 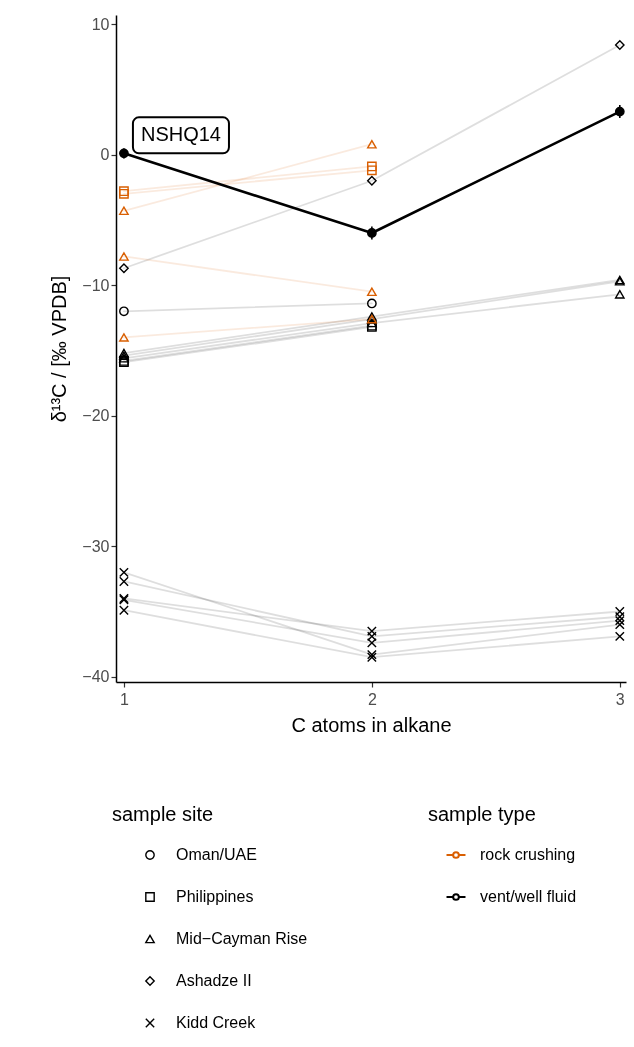 What do you see at coordinates (214, 980) in the screenshot?
I see `legend-label: Ashadze II` at bounding box center [214, 980].